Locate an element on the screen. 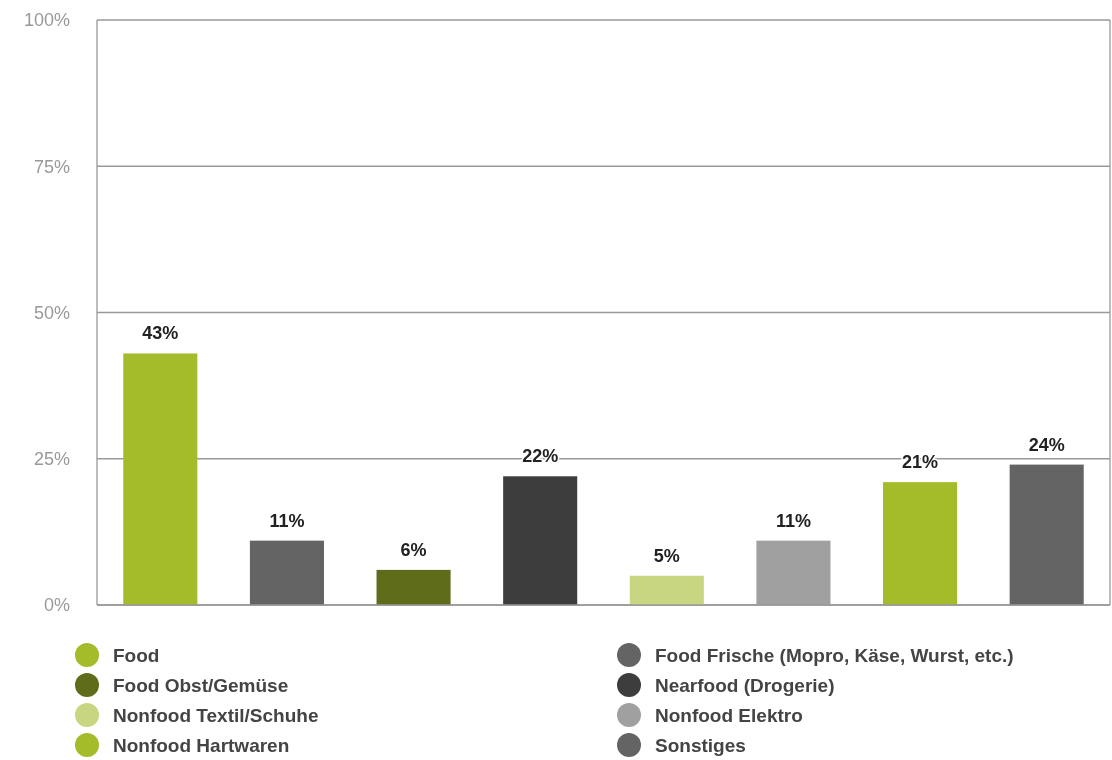  data-label: 5% is located at coordinates (666, 555).